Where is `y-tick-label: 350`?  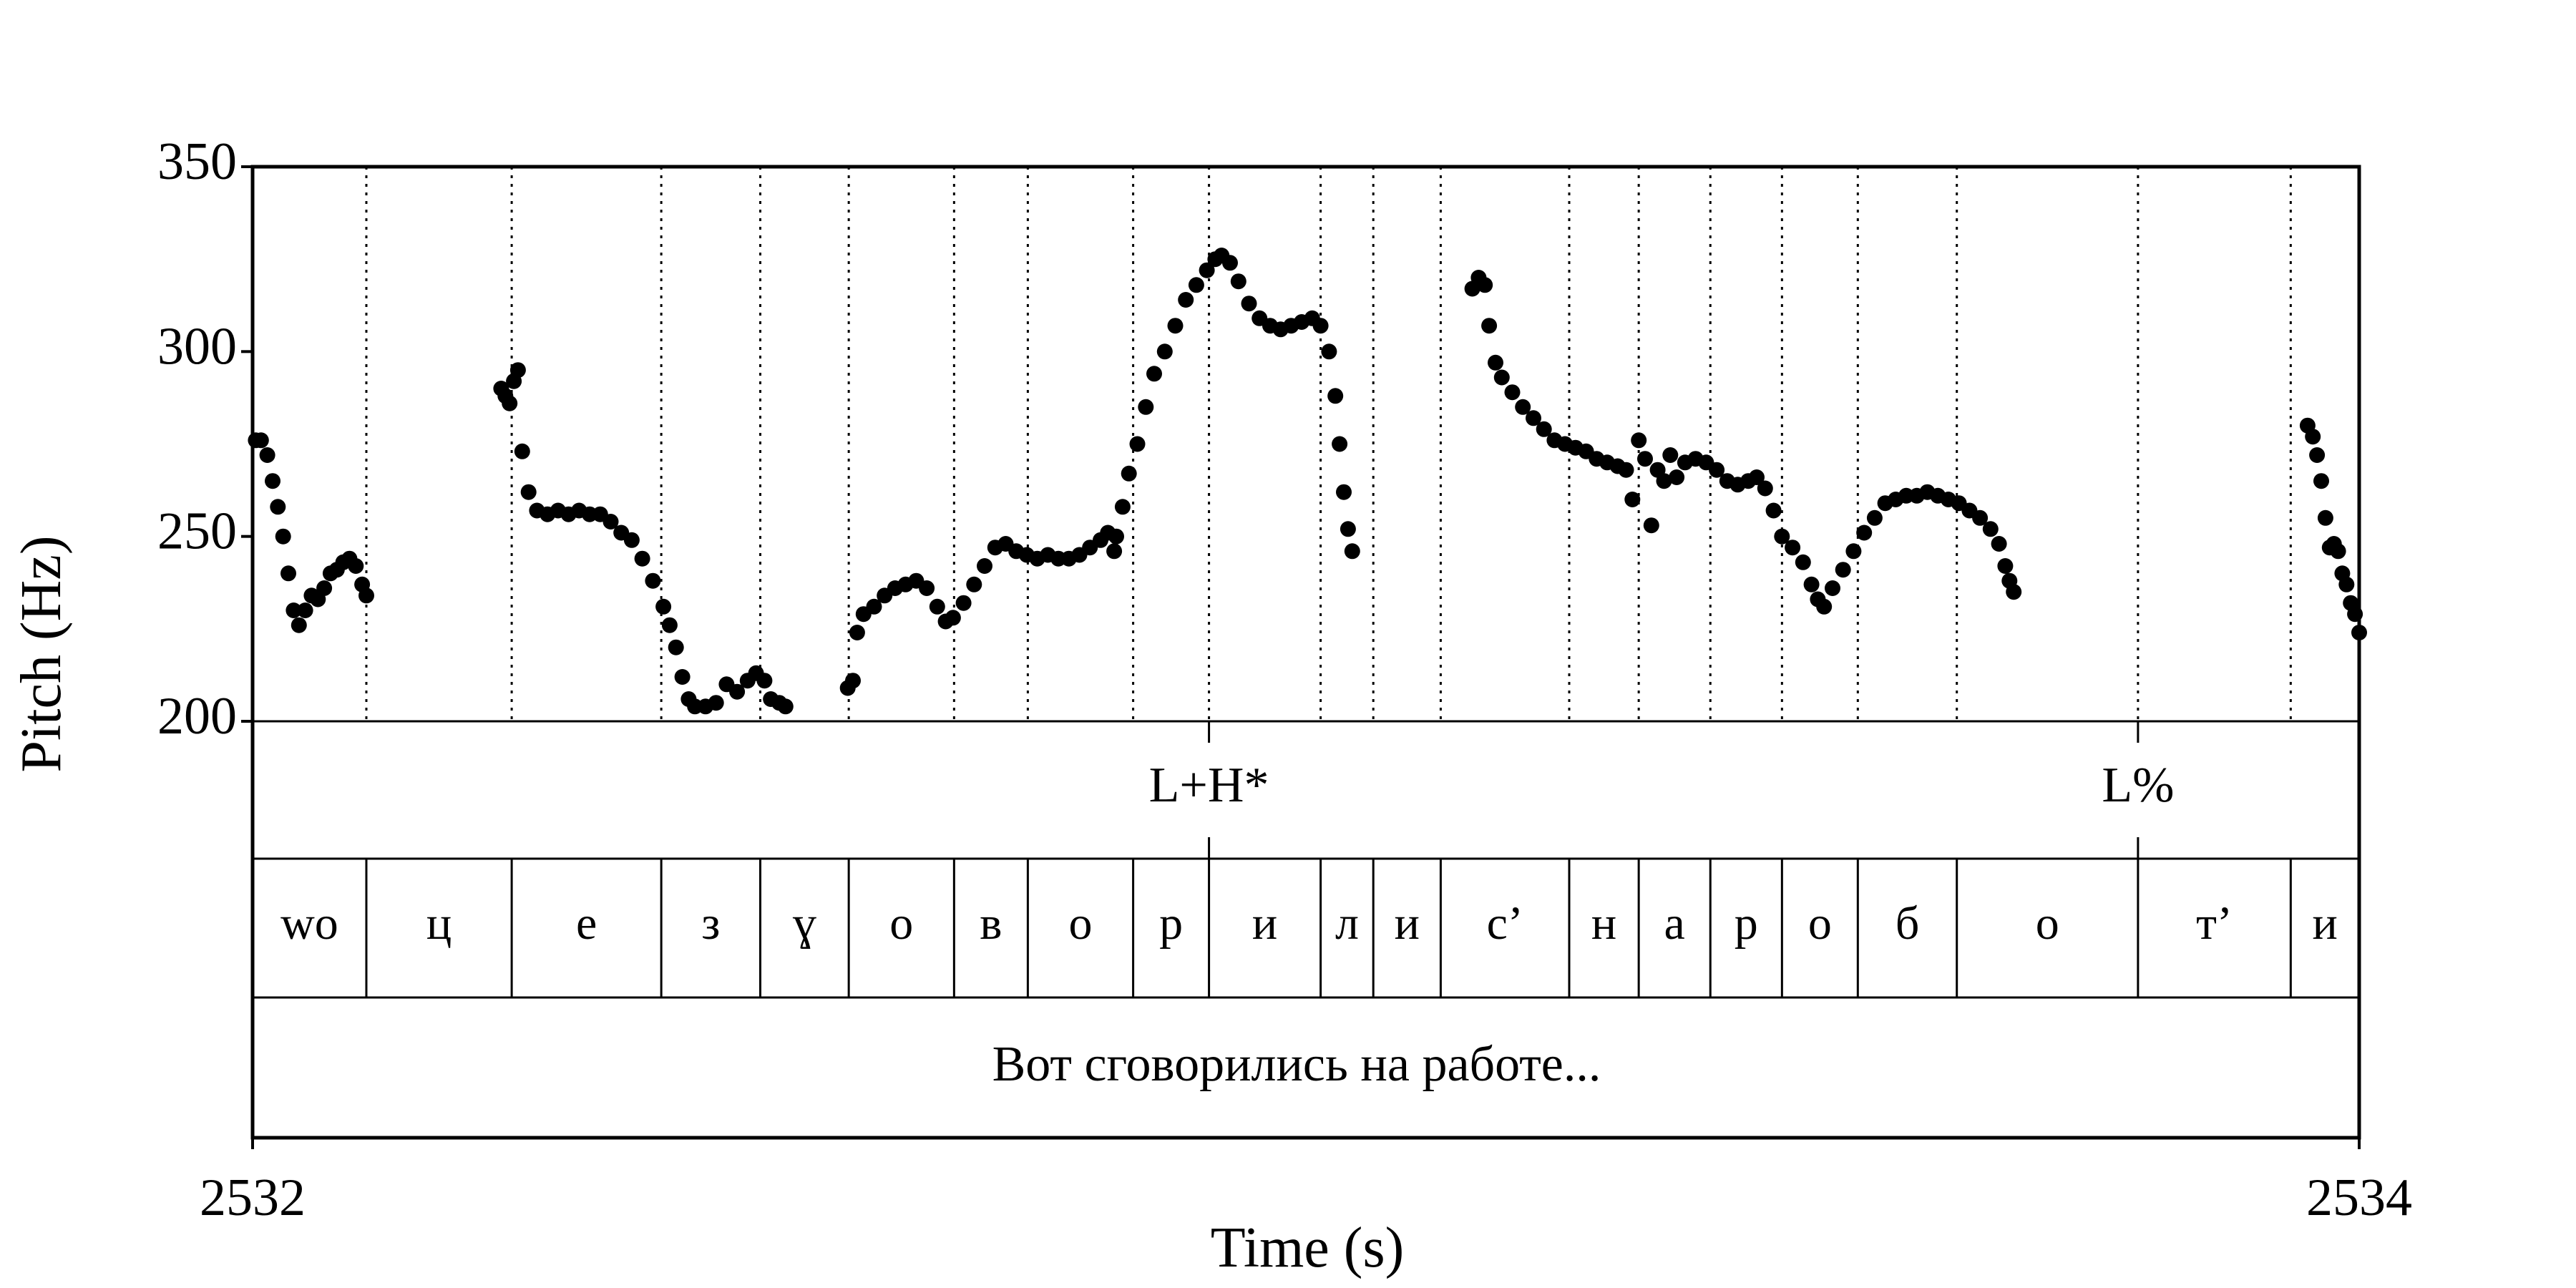 y-tick-label: 350 is located at coordinates (197, 161).